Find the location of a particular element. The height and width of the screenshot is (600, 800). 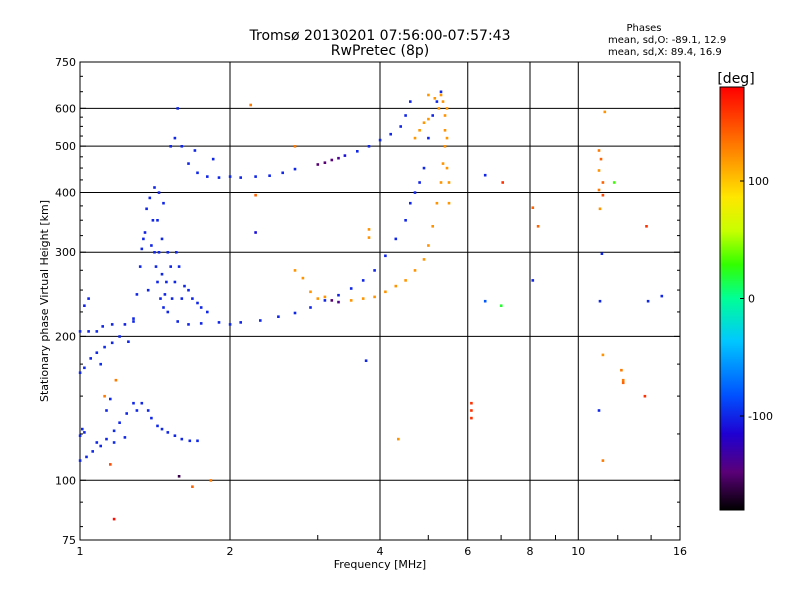

x-tick-label: 16 is located at coordinates (680, 551).